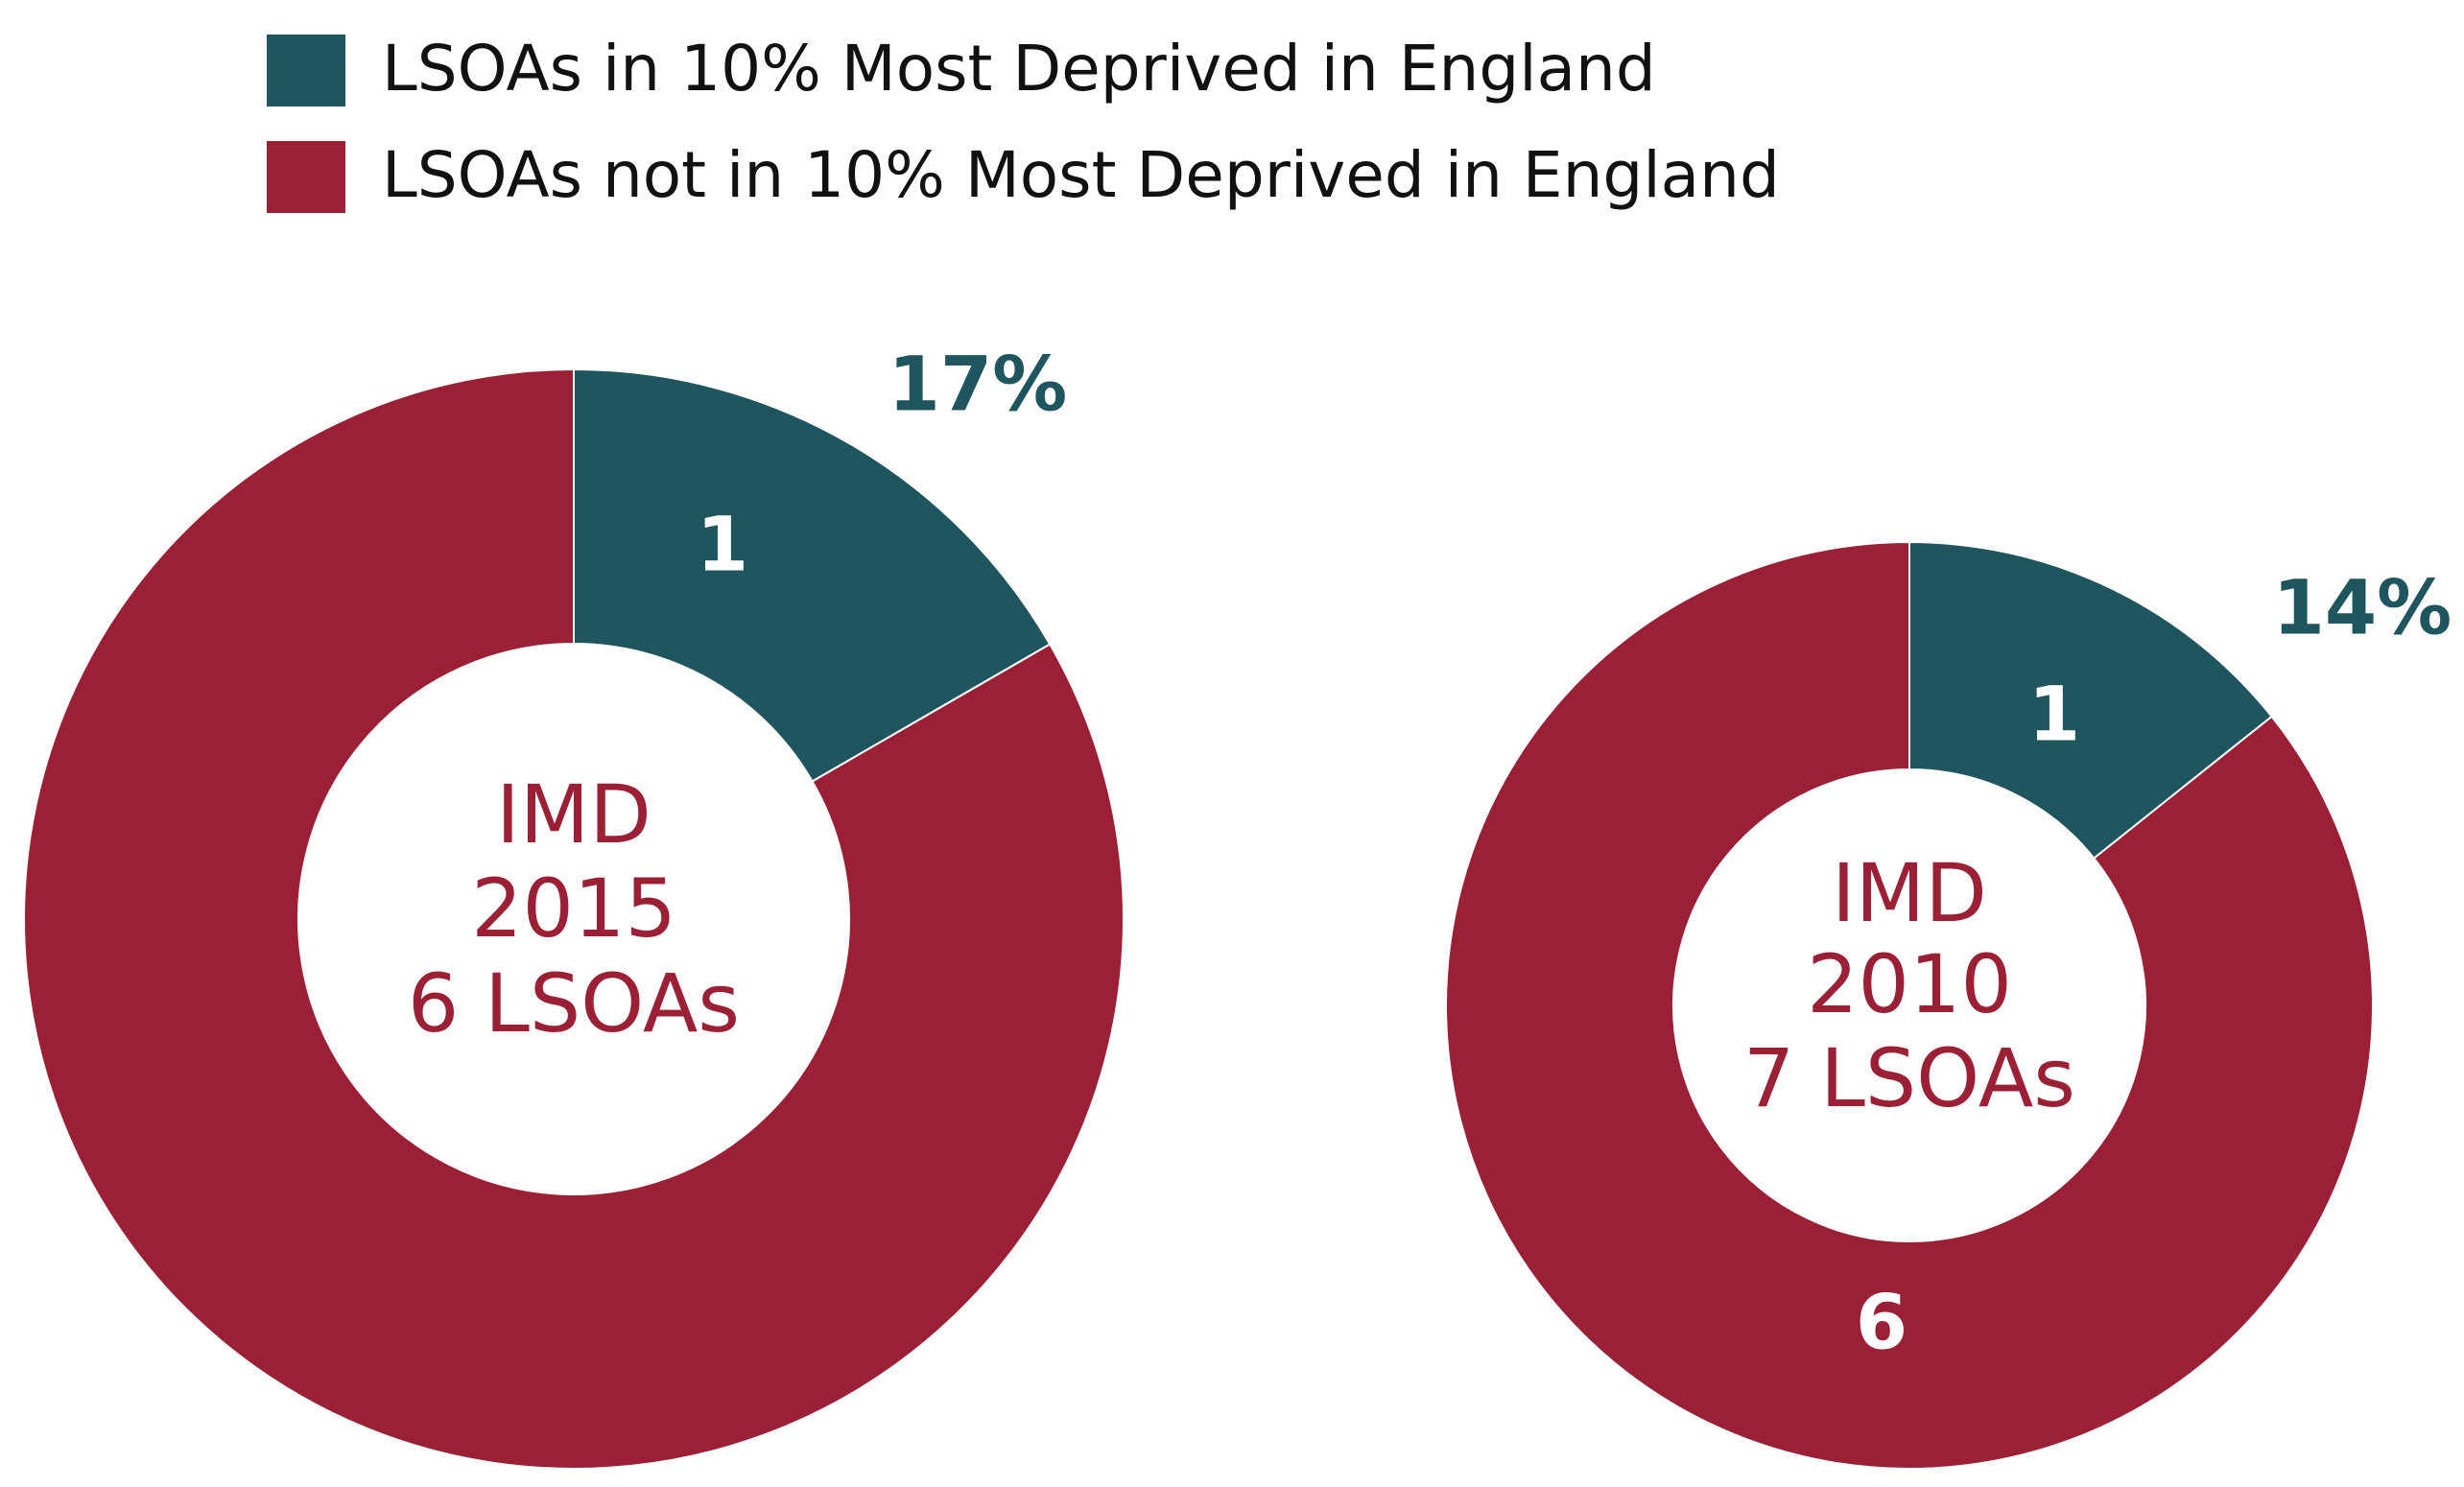 The width and height of the screenshot is (2464, 1487). Describe the element at coordinates (978, 385) in the screenshot. I see `percent-label: 17%` at that location.